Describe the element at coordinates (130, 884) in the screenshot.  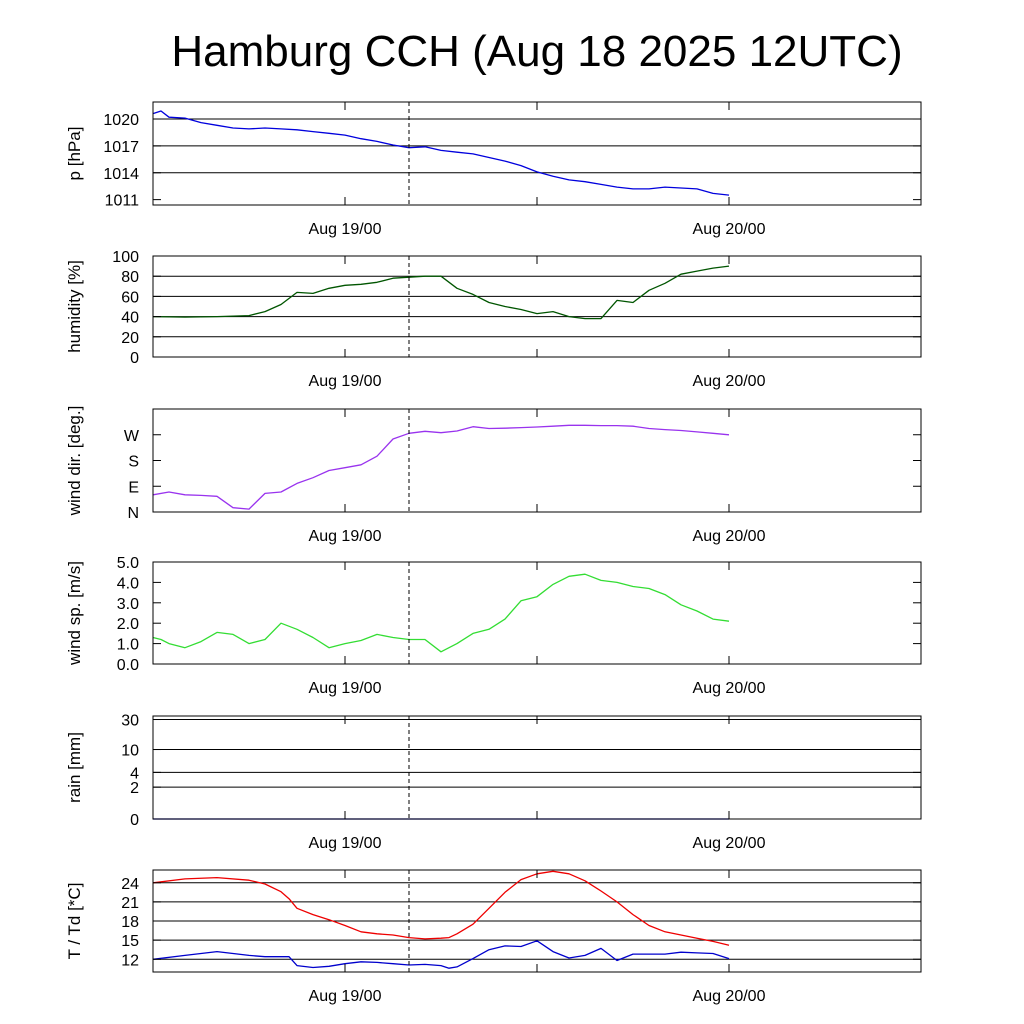
I see `y-tick-label: 24` at that location.